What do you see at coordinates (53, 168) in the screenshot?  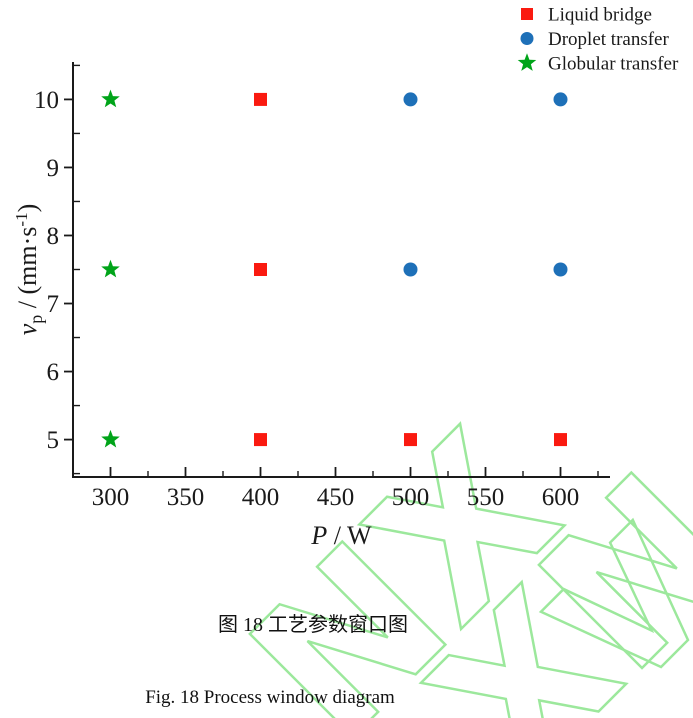 I see `y-tick-label: 9` at bounding box center [53, 168].